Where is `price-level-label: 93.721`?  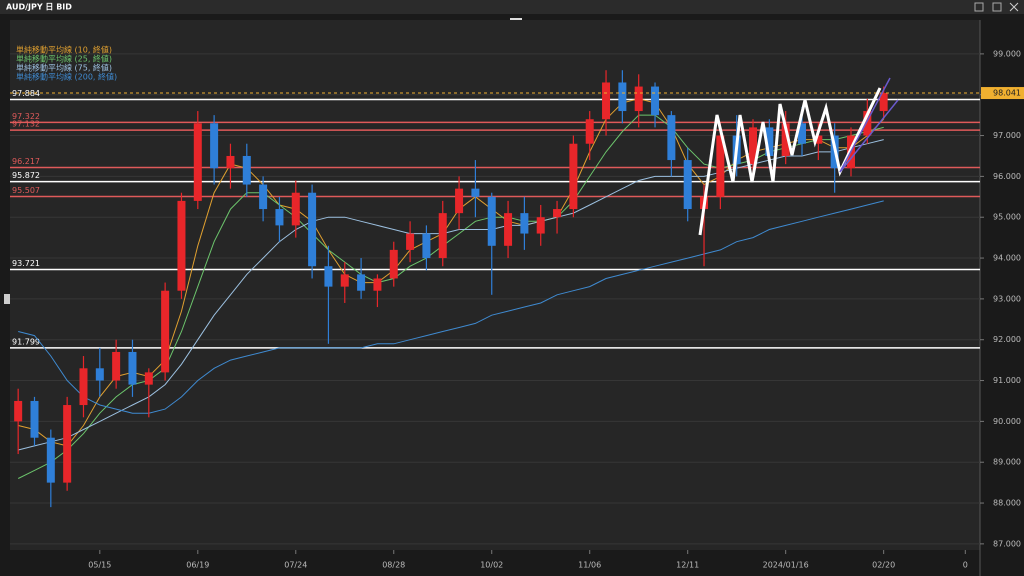 price-level-label: 93.721 is located at coordinates (26, 263).